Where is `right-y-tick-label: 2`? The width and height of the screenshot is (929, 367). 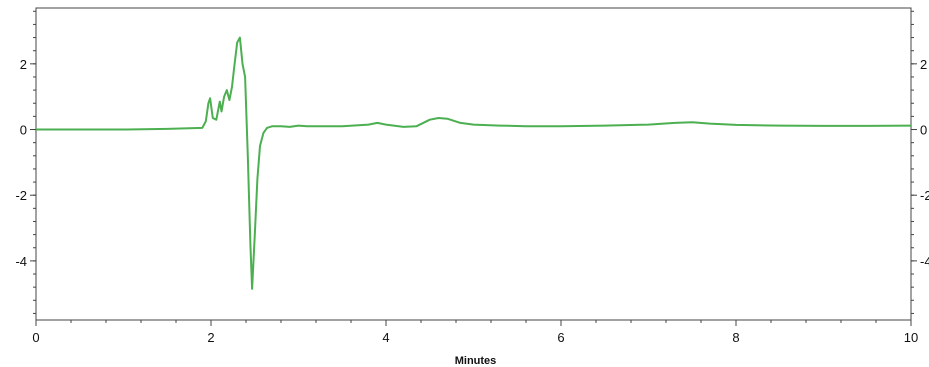
right-y-tick-label: 2 is located at coordinates (923, 64).